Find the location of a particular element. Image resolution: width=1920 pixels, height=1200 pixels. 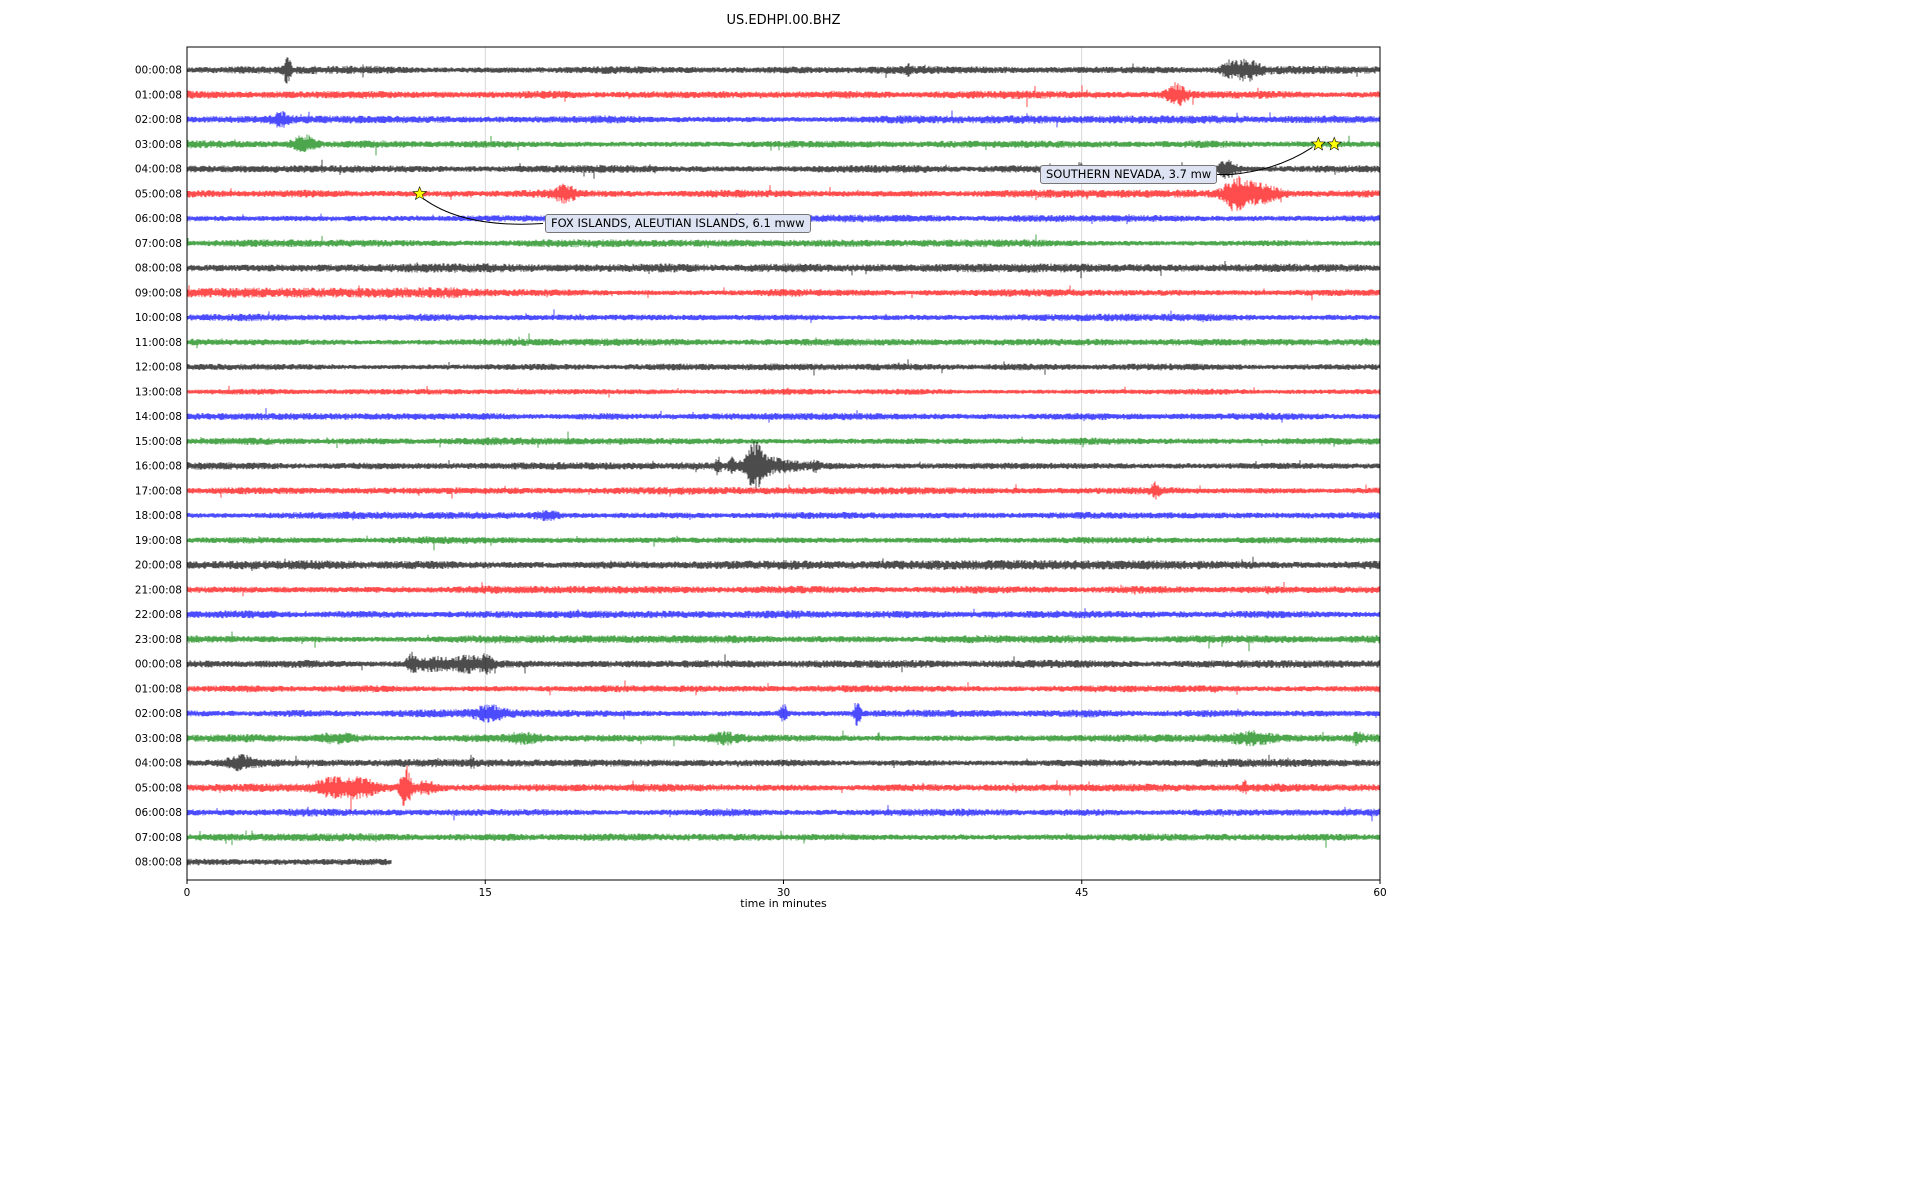

row-label: 22:00:08 is located at coordinates (158, 615).